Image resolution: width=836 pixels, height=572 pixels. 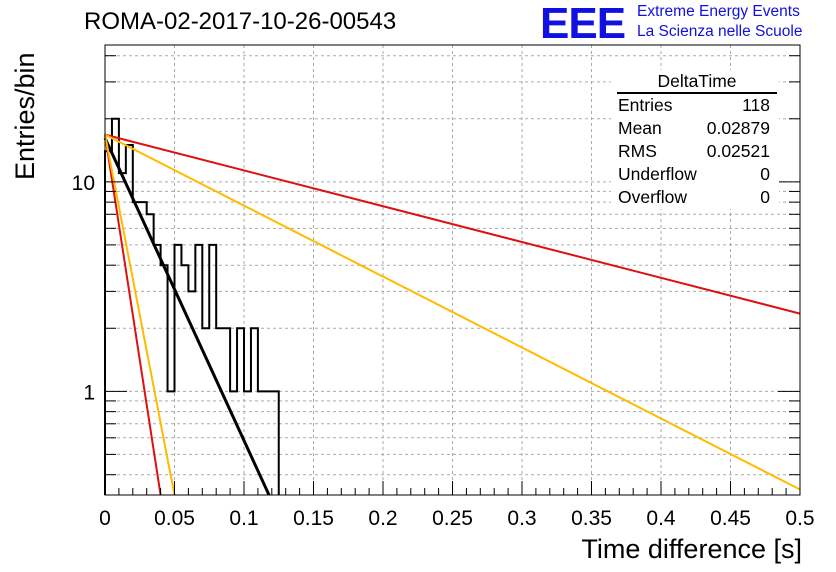 I want to click on stats-value: 118, so click(x=756, y=105).